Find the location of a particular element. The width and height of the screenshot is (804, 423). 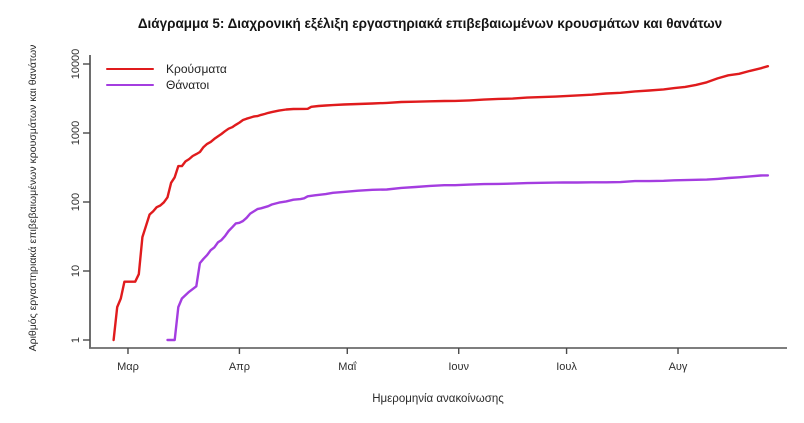

y-tick-label: 1000 is located at coordinates (76, 133).